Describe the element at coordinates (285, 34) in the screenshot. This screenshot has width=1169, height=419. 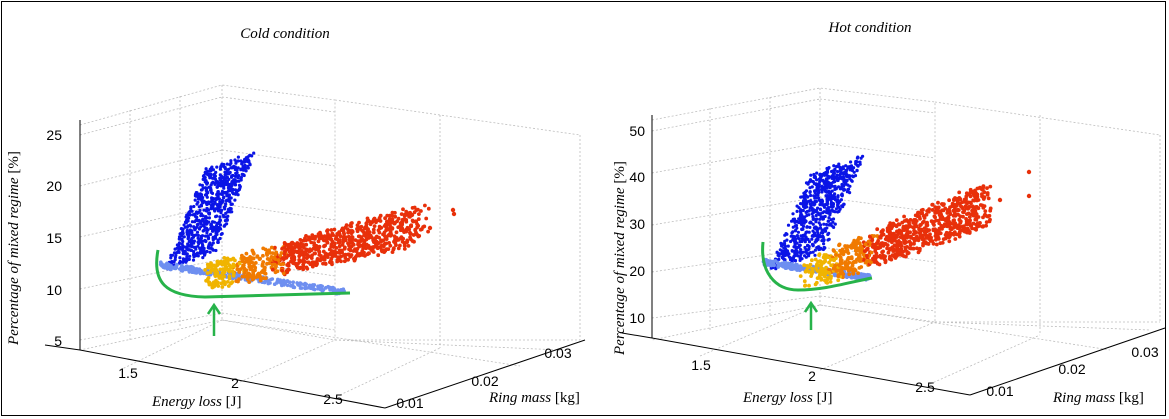
I see `chart-title: Cold condition` at that location.